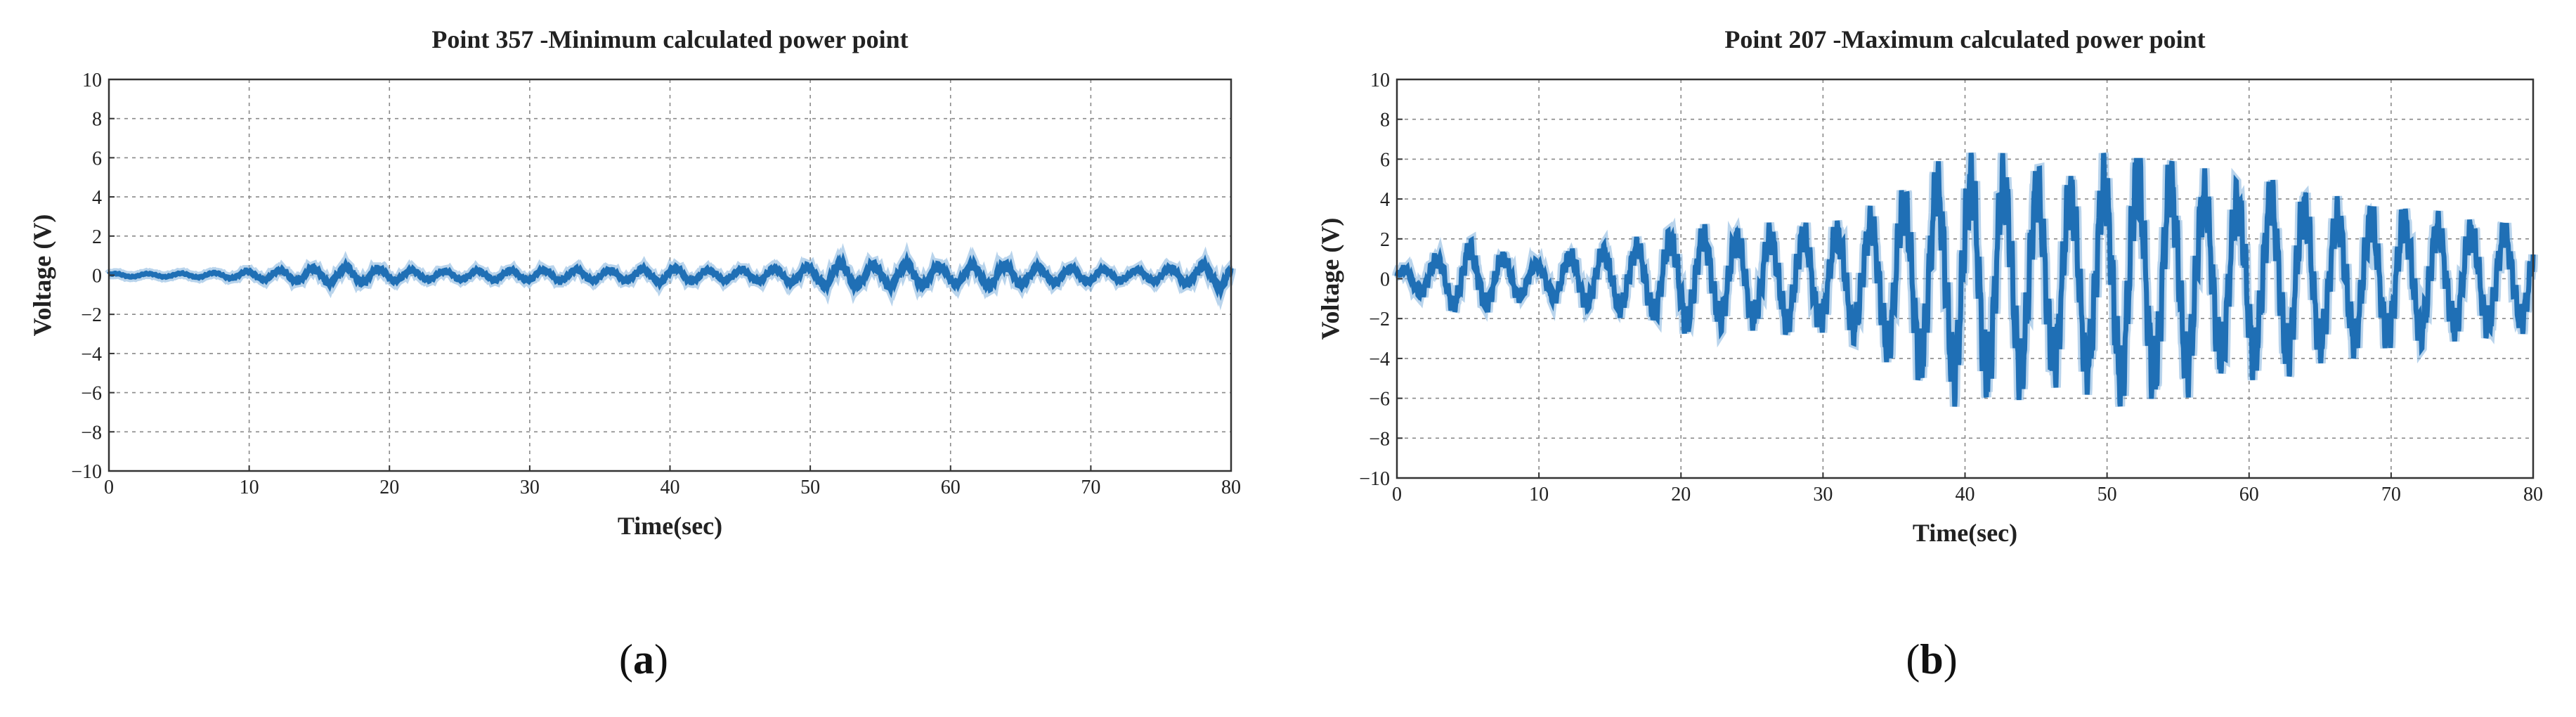  What do you see at coordinates (42, 275) in the screenshot?
I see `chart-a-ylabel: Voltage (V)` at bounding box center [42, 275].